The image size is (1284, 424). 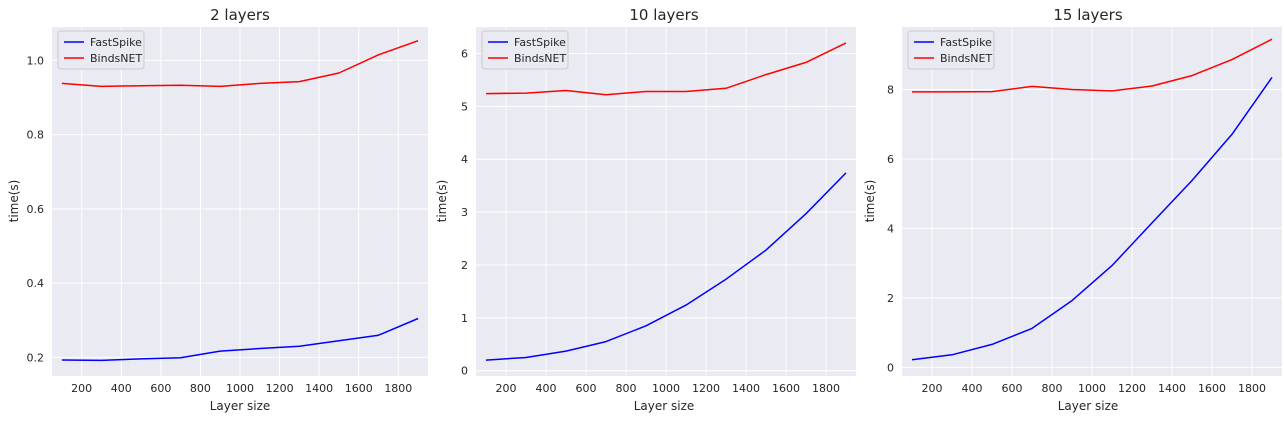 What do you see at coordinates (464, 212) in the screenshot?
I see `y-tick-label: 3` at bounding box center [464, 212].